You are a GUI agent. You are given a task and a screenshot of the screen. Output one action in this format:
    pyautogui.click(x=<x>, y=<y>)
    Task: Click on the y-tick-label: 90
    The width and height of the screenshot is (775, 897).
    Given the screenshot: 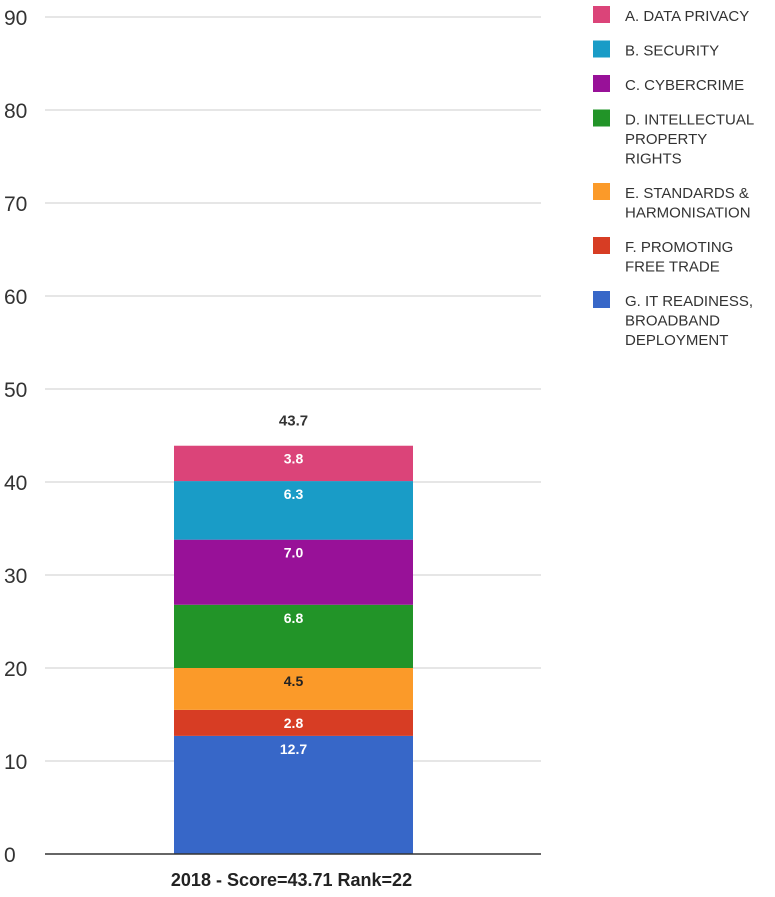 What is the action you would take?
    pyautogui.click(x=15, y=18)
    